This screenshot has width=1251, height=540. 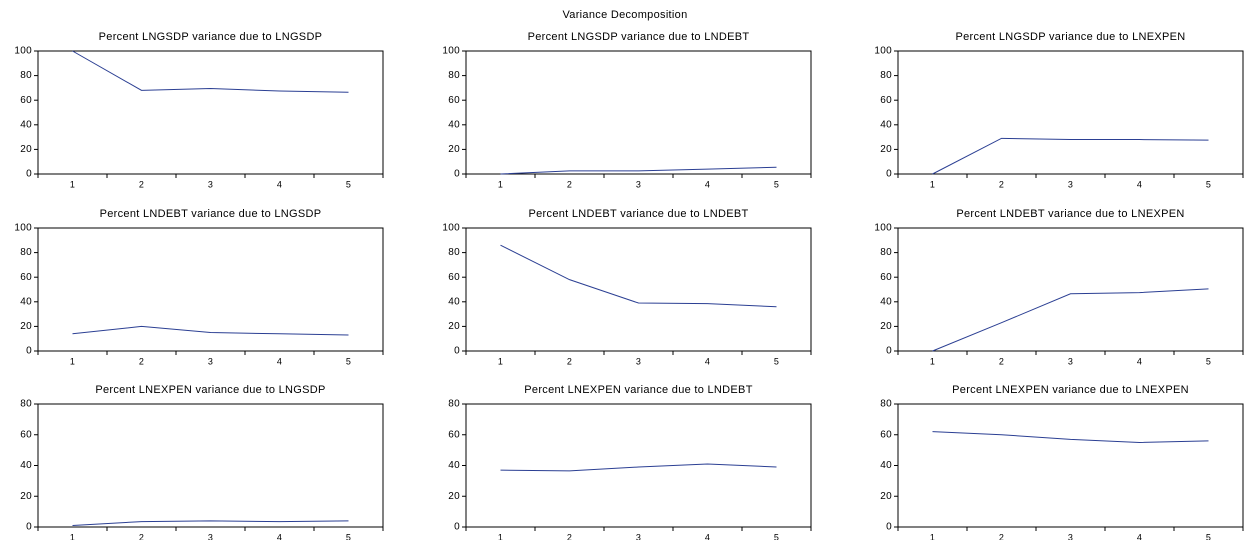 What do you see at coordinates (639, 214) in the screenshot?
I see `panel-title: Percent LNDEBT variance due to LNDEBT` at bounding box center [639, 214].